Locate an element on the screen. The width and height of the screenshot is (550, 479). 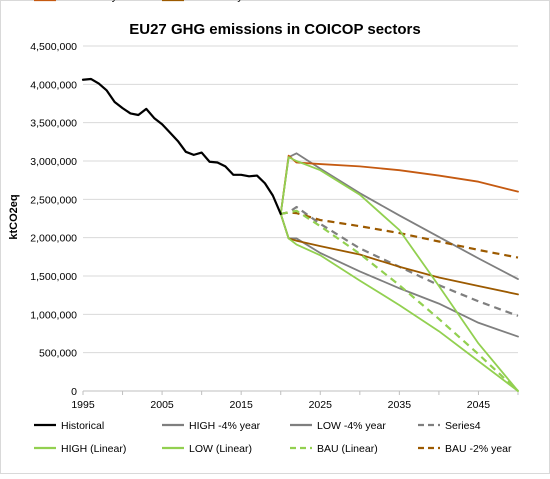
legend-label: BAU -2% year is located at coordinates (478, 449).